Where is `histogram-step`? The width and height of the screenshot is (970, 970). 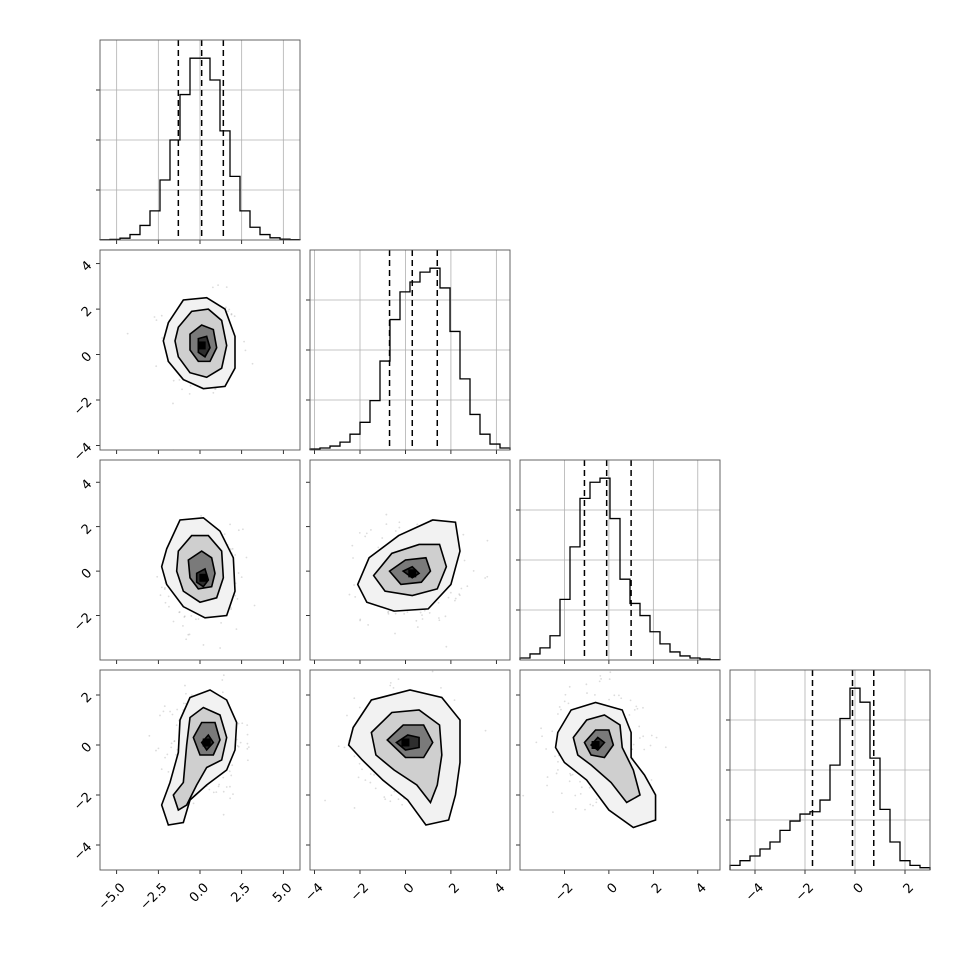
histogram-step is located at coordinates (830, 778).